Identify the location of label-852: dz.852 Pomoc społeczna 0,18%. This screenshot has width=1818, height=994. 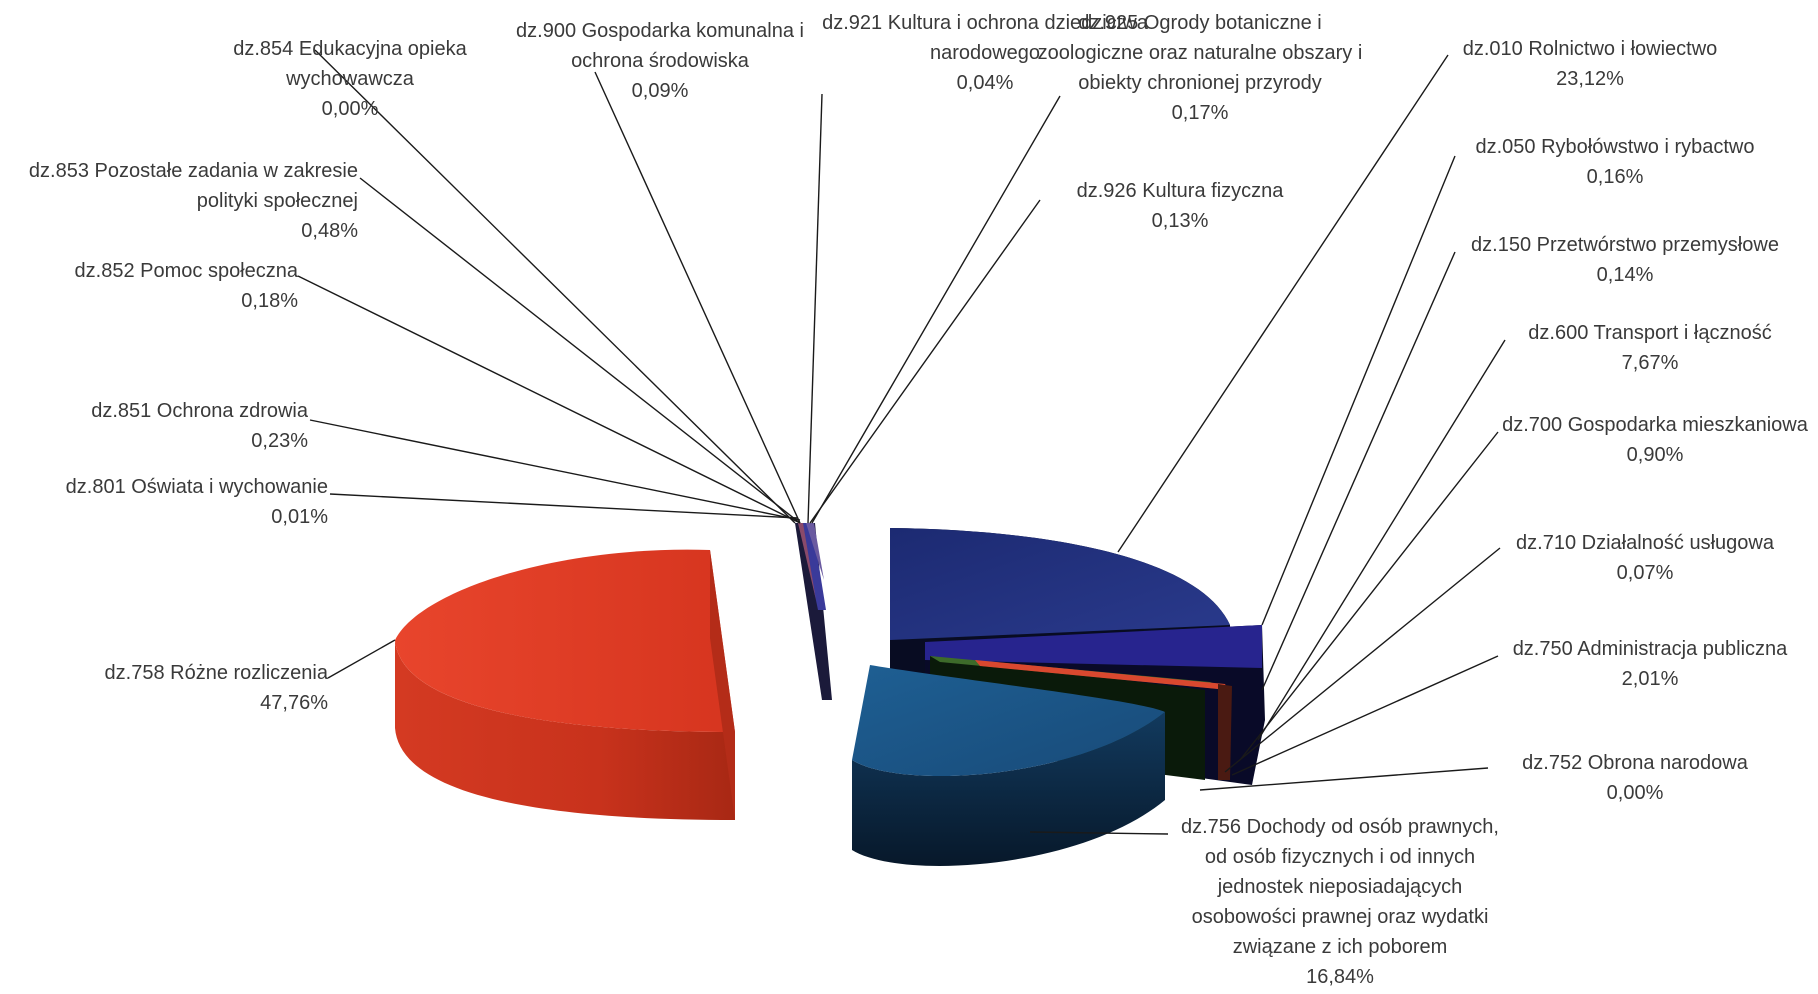
(158, 286).